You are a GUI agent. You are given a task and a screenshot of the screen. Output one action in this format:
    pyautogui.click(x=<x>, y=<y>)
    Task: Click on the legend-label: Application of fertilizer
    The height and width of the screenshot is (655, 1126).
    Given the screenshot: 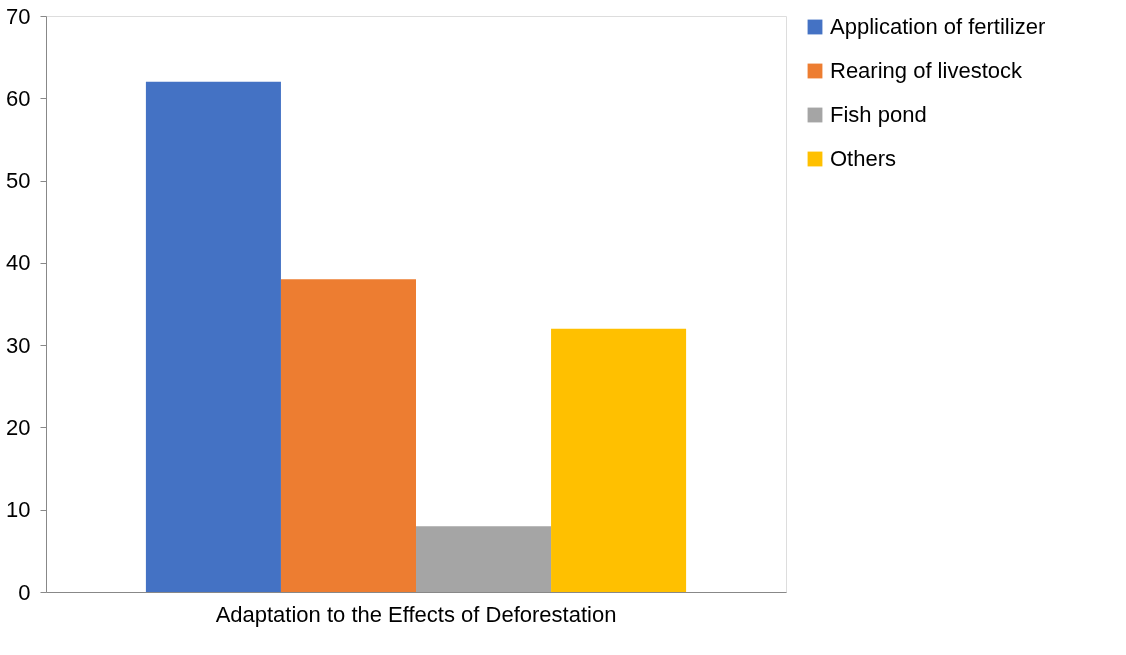 What is the action you would take?
    pyautogui.click(x=938, y=26)
    